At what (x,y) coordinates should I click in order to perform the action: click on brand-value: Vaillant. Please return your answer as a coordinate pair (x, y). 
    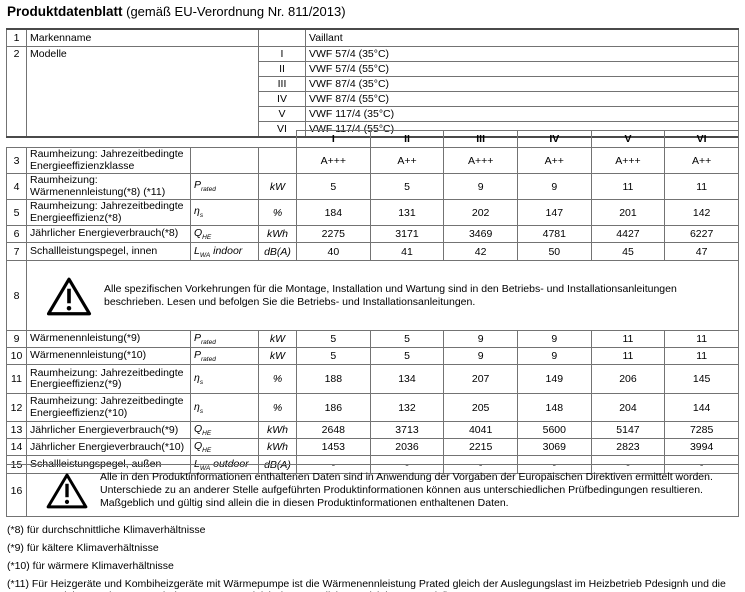
    Looking at the image, I should click on (522, 37).